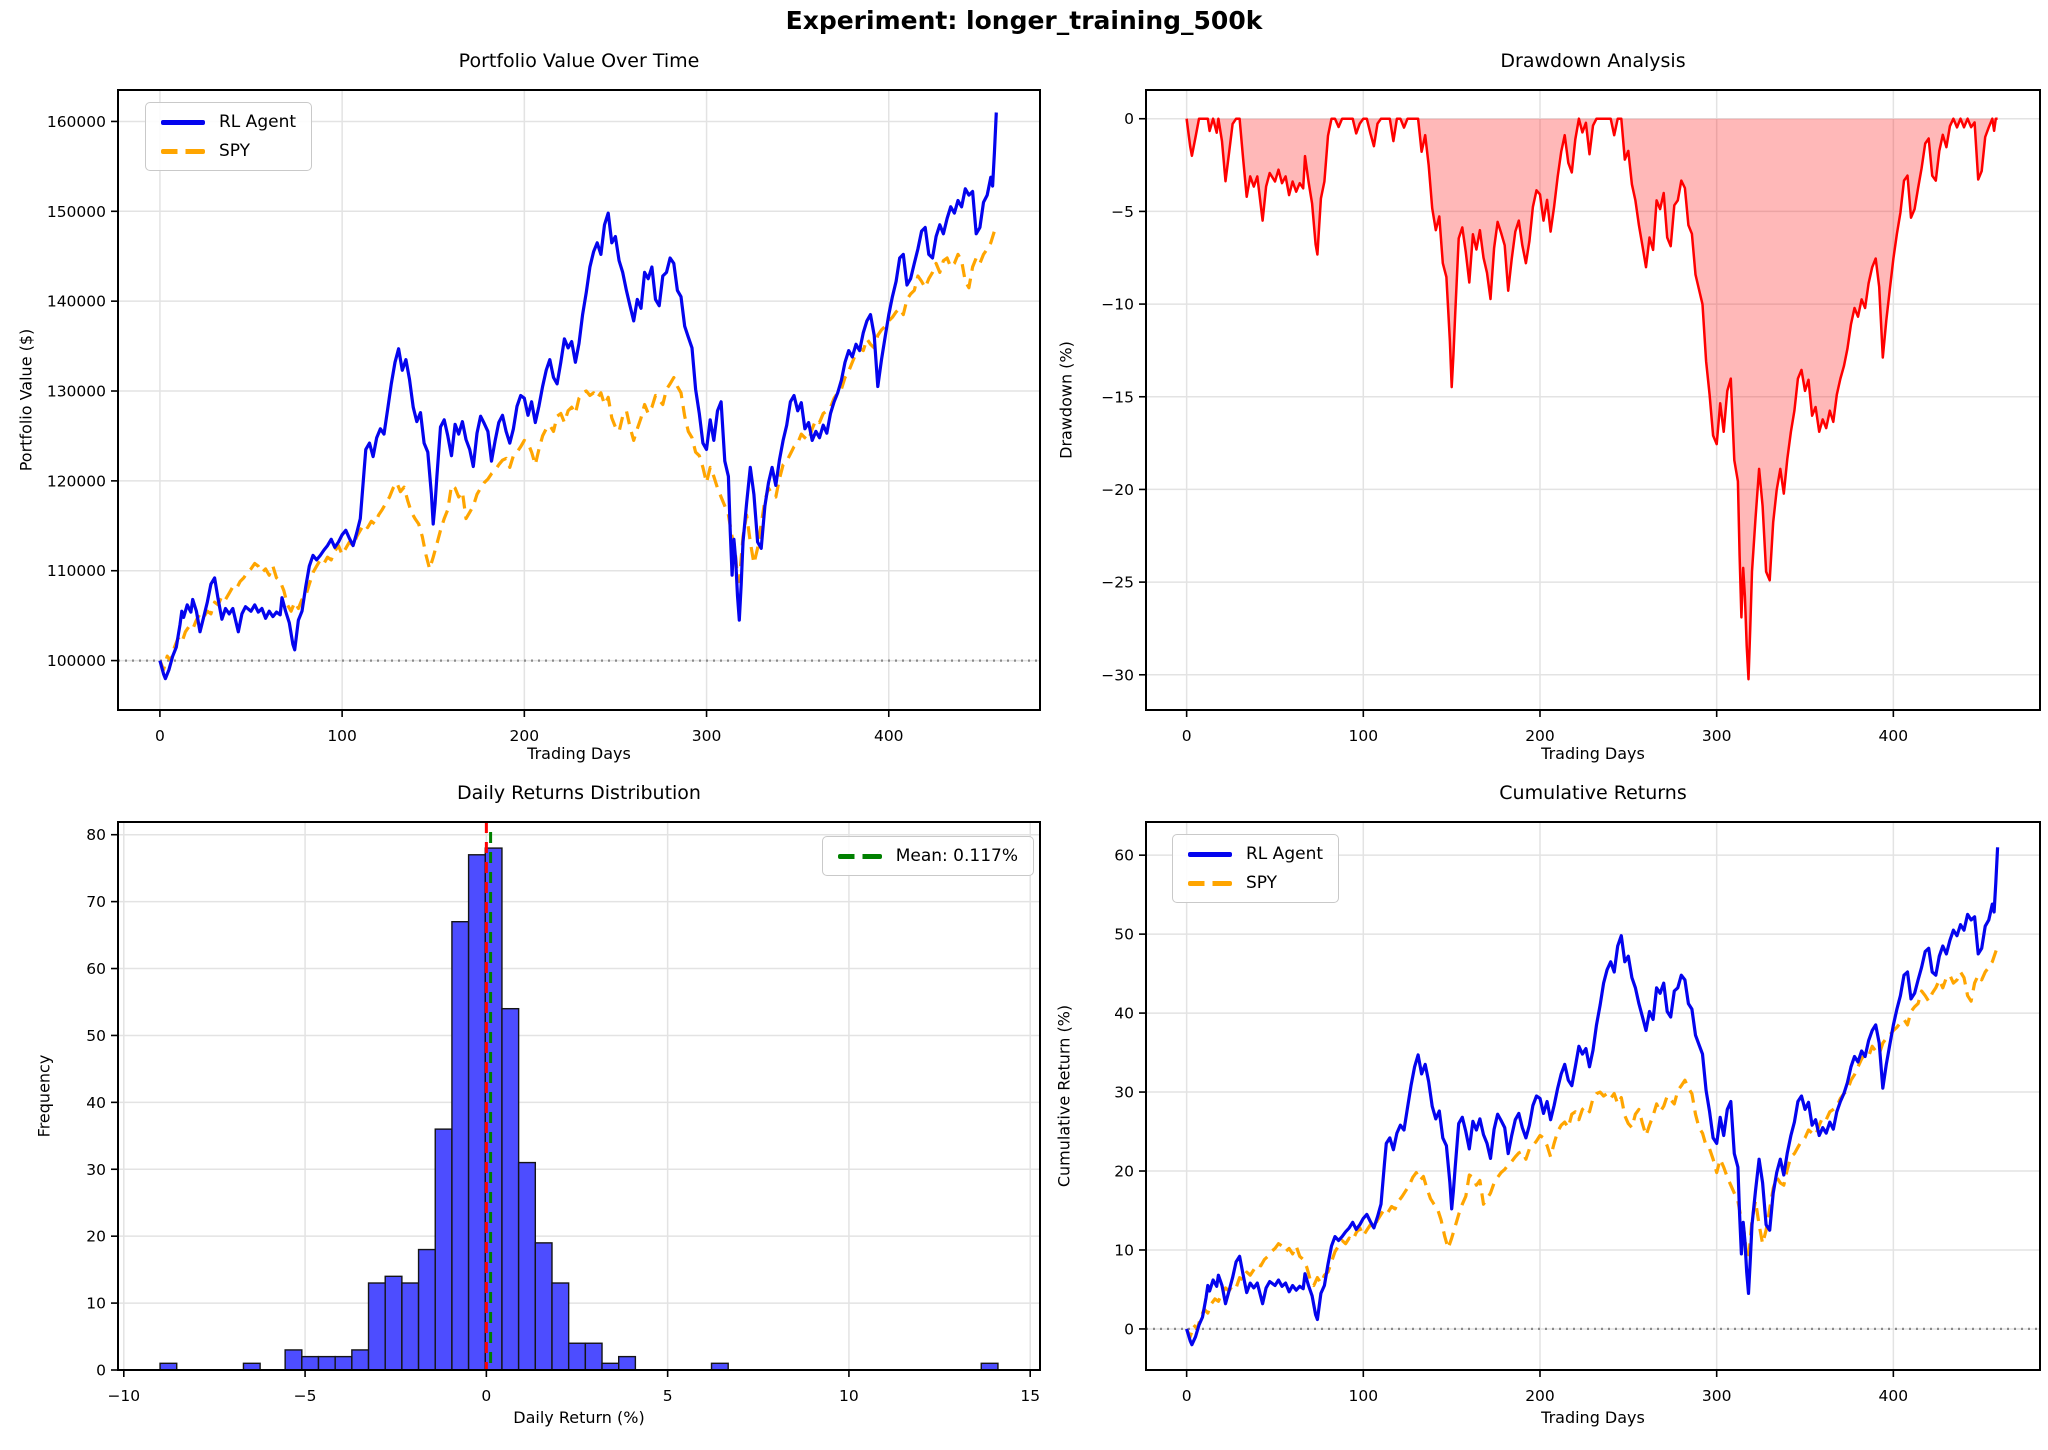 Image resolution: width=2048 pixels, height=1450 pixels. Describe the element at coordinates (76, 392) in the screenshot. I see `svg-text: 130000` at that location.